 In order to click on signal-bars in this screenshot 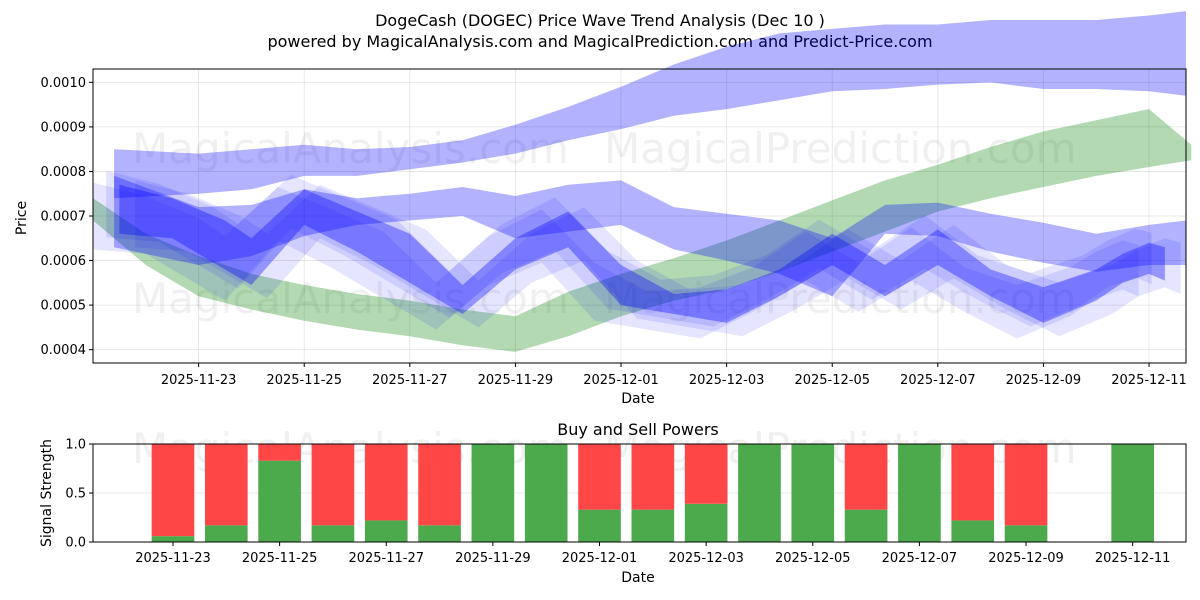, I will do `click(653, 493)`.